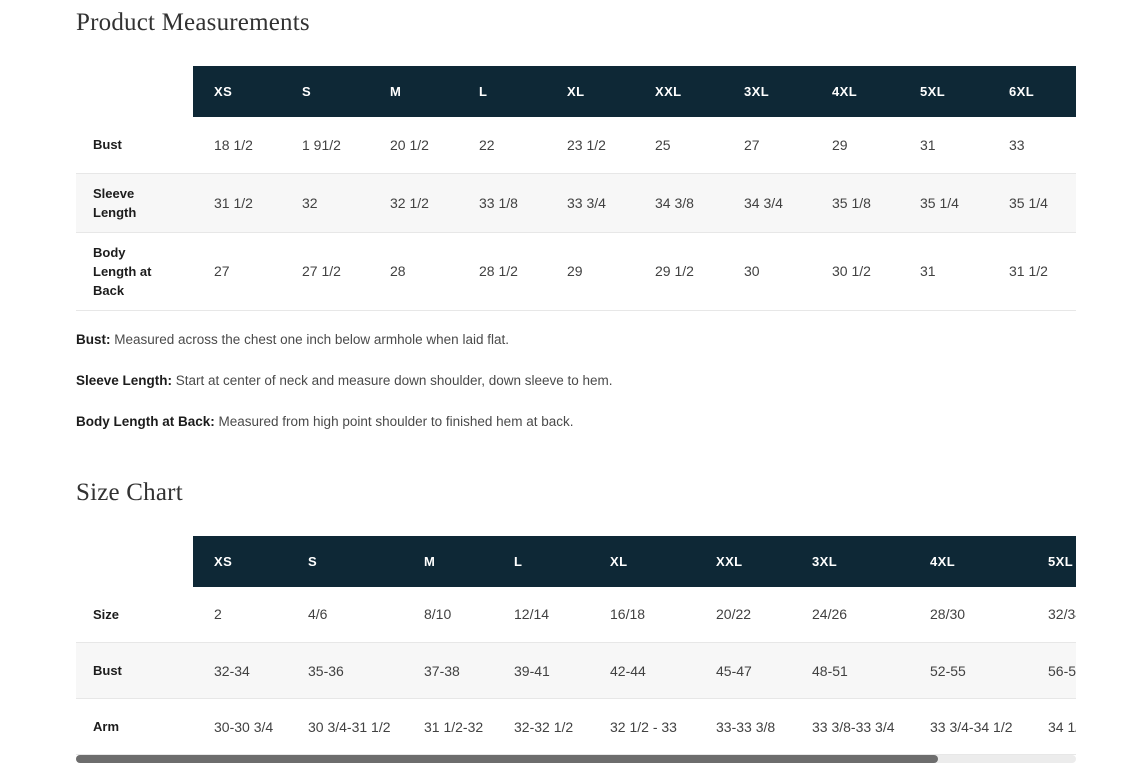 This screenshot has width=1148, height=763. Describe the element at coordinates (544, 726) in the screenshot. I see `size-cell: 32-32 1/2` at that location.